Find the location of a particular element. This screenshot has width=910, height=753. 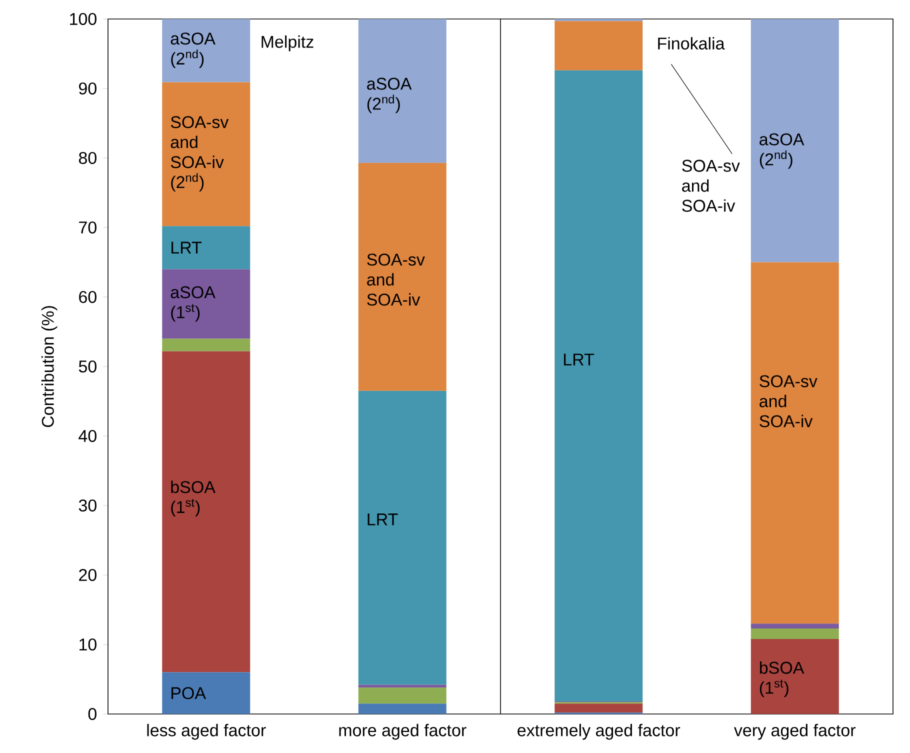

y-tick-label: 20 is located at coordinates (87, 575).